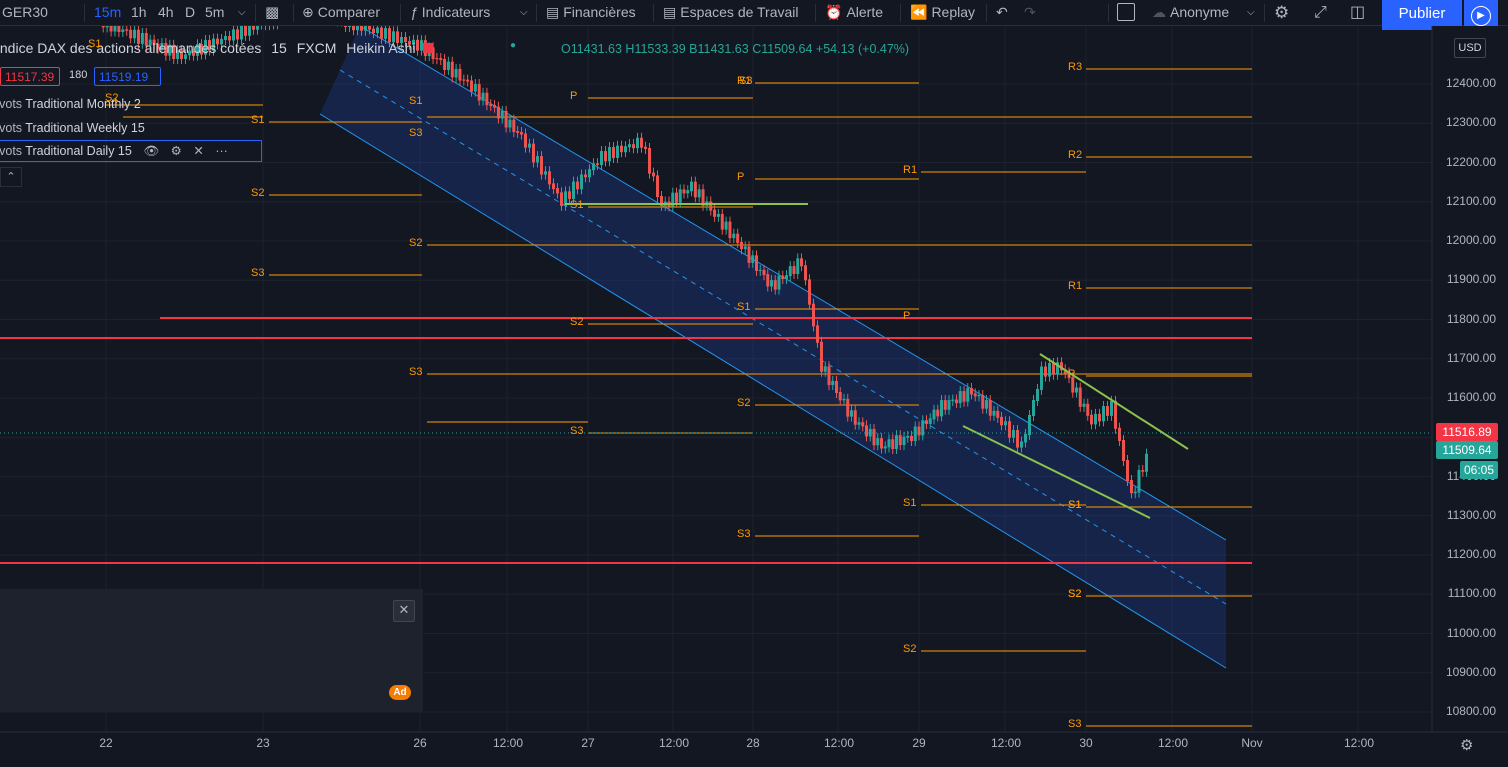  Describe the element at coordinates (151, 151) in the screenshot. I see `eye-icon: 👁` at that location.